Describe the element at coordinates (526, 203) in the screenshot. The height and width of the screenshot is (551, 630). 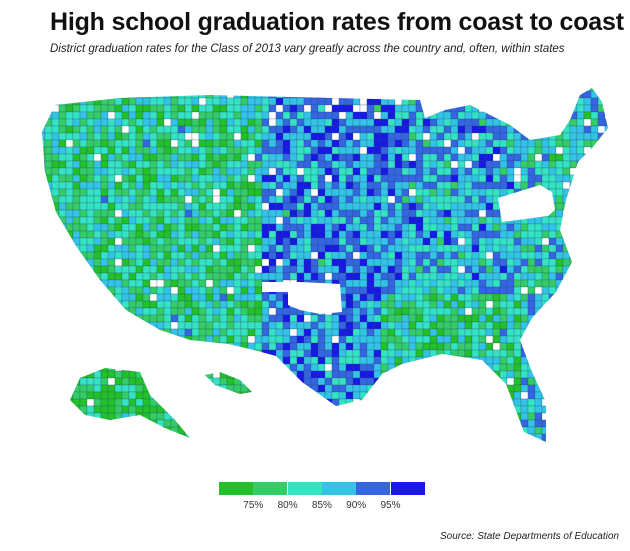
I see `no-data-pennsylvania` at that location.